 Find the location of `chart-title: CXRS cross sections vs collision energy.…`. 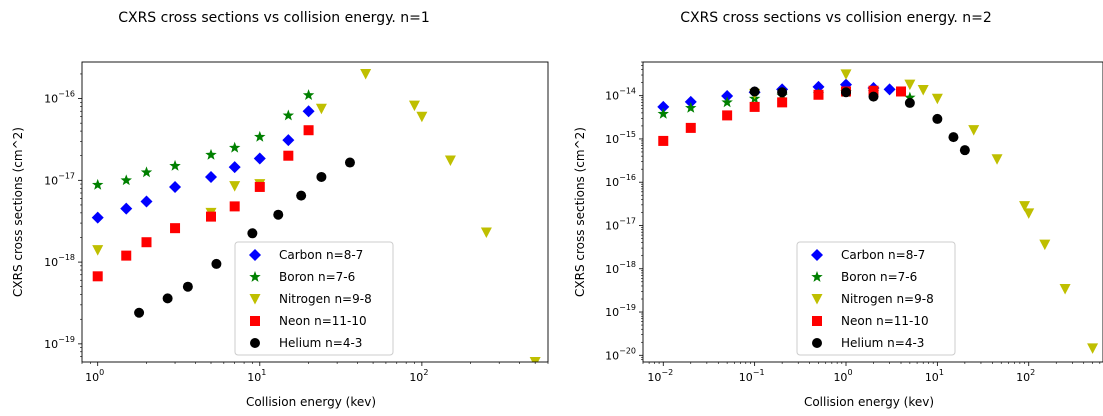

chart-title: CXRS cross sections vs collision energy.… is located at coordinates (836, 18).